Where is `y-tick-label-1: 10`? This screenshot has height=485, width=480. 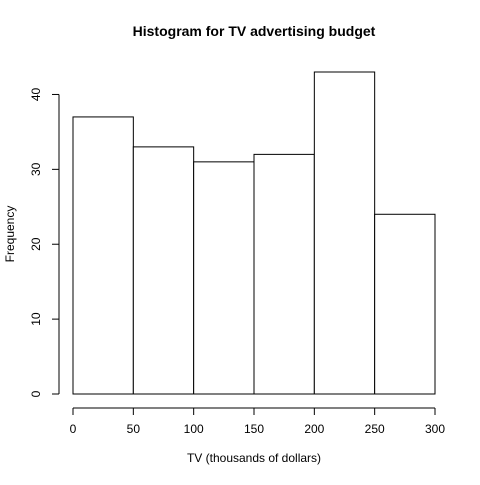
y-tick-label-1: 10 is located at coordinates (36, 319).